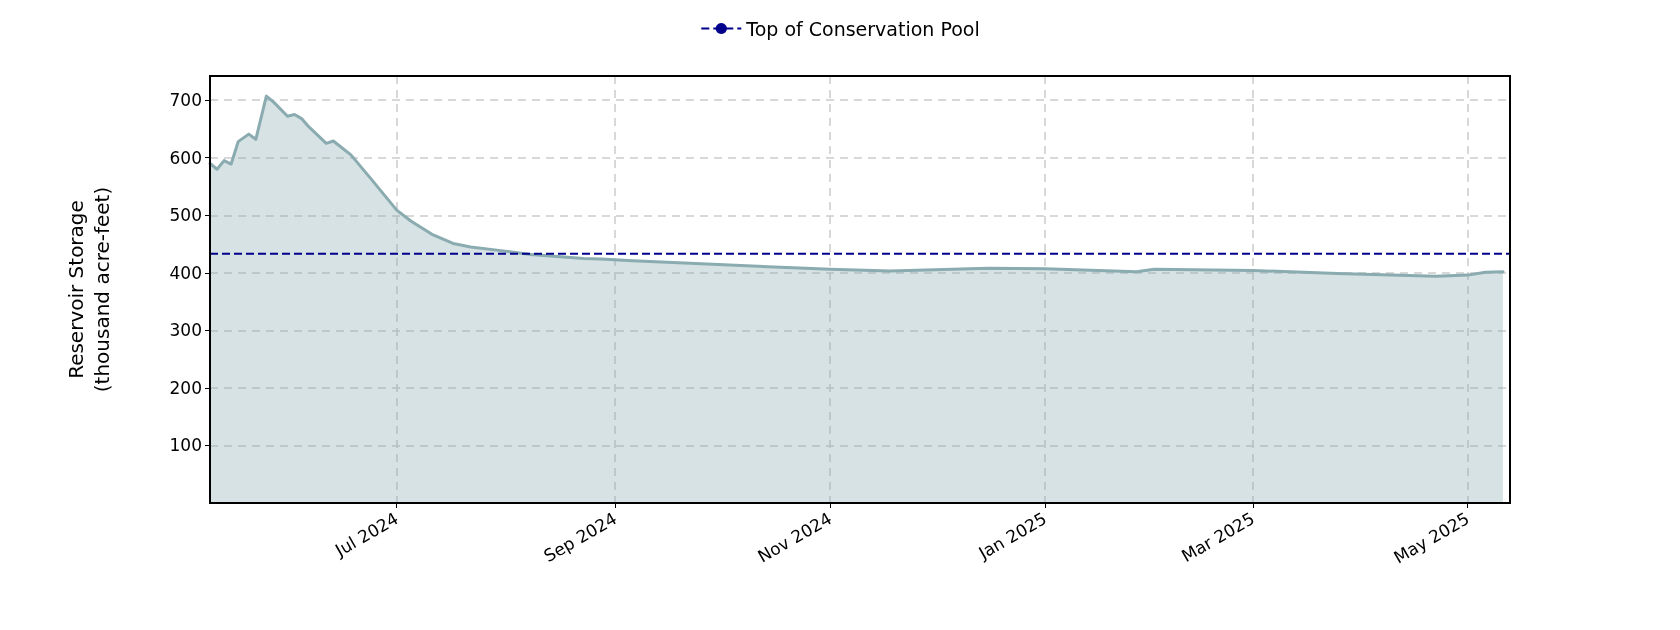 The height and width of the screenshot is (630, 1680). I want to click on y-tick-label: 400, so click(185, 272).